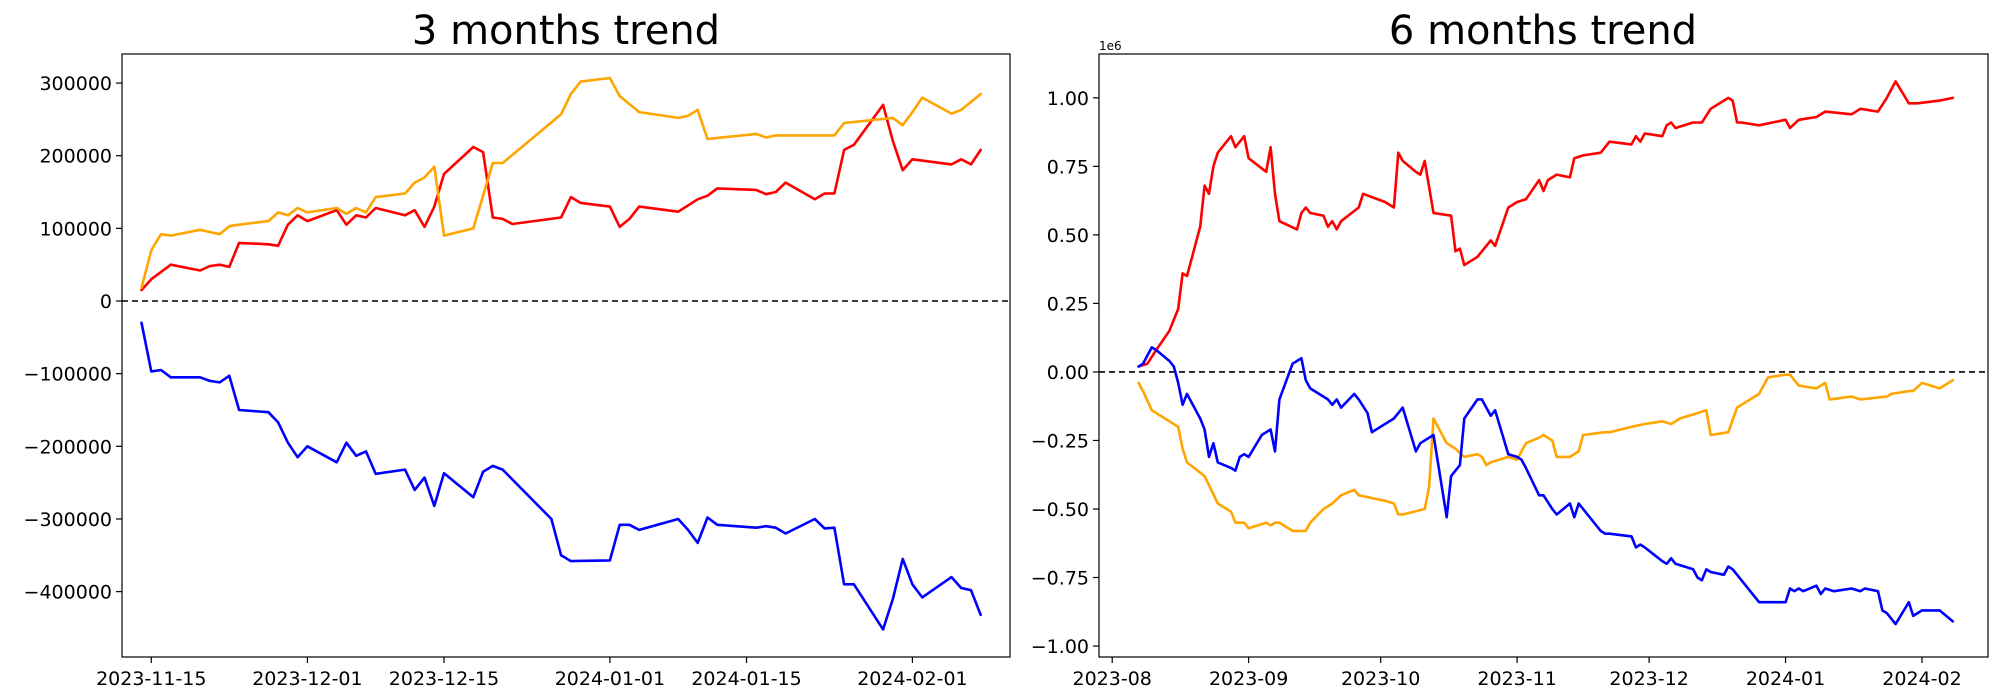 The image size is (2000, 700). I want to click on y-tick-label: 0.00, so click(1068, 373).